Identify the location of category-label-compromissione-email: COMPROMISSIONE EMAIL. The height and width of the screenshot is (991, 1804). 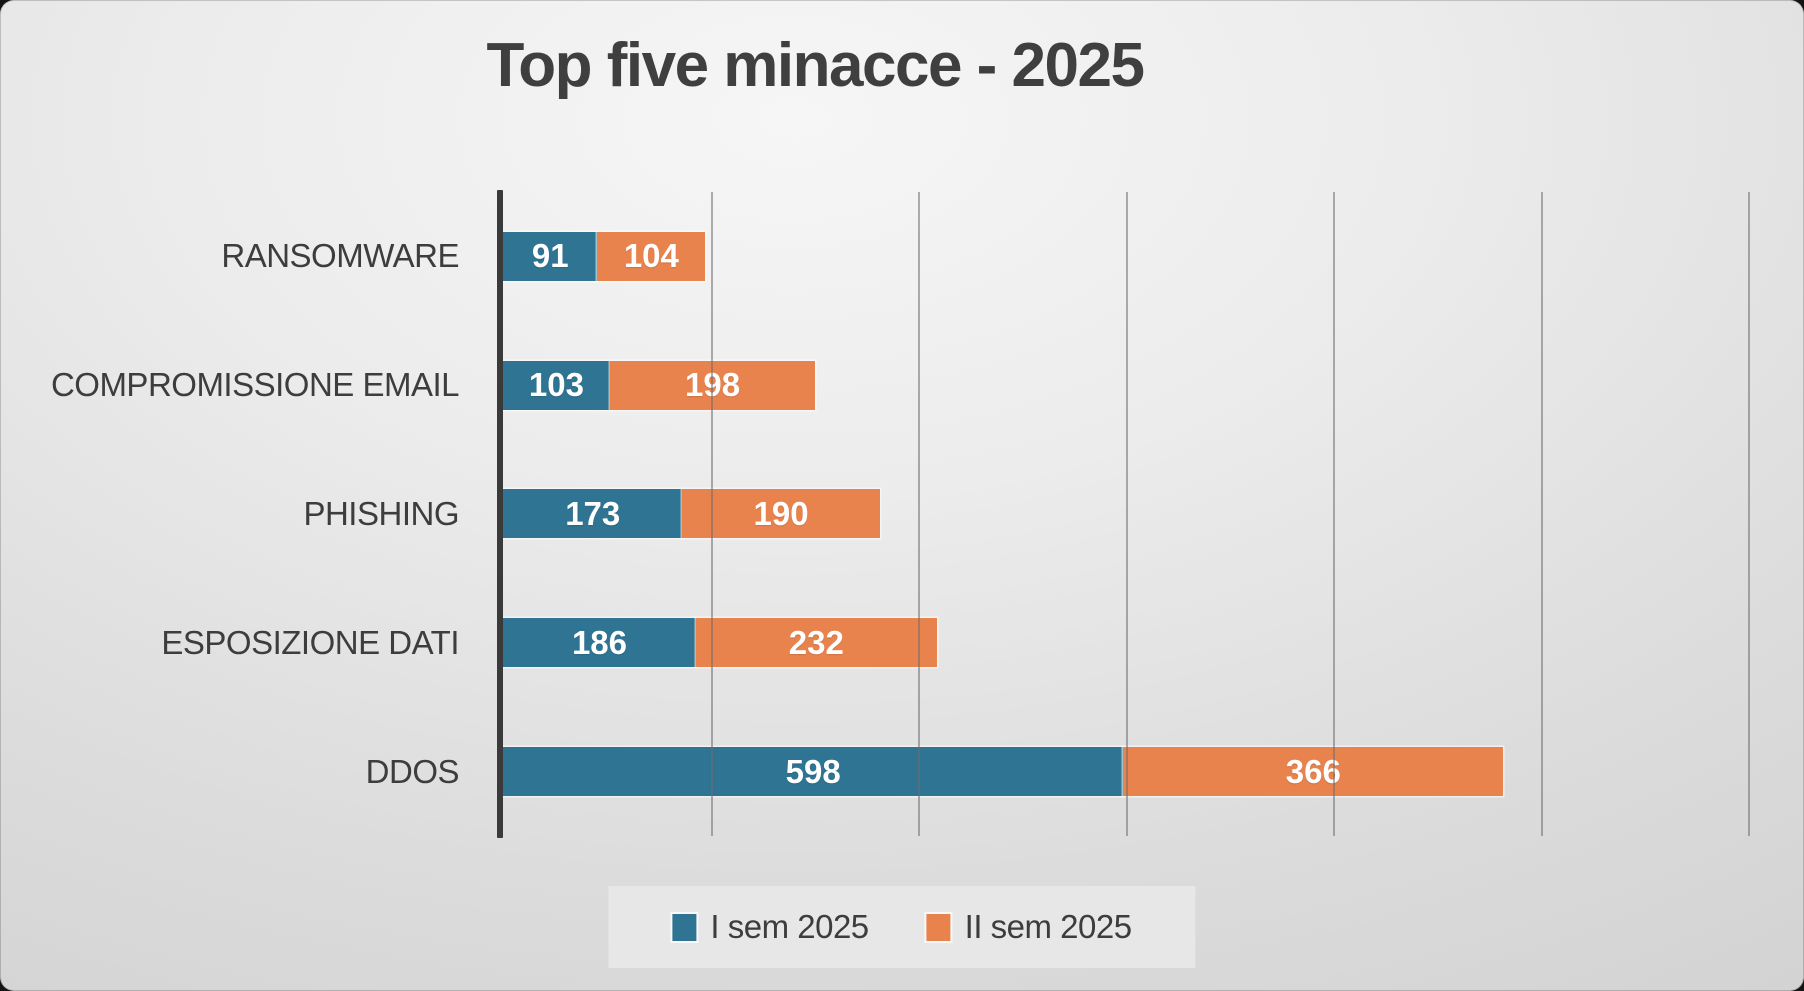
(255, 385).